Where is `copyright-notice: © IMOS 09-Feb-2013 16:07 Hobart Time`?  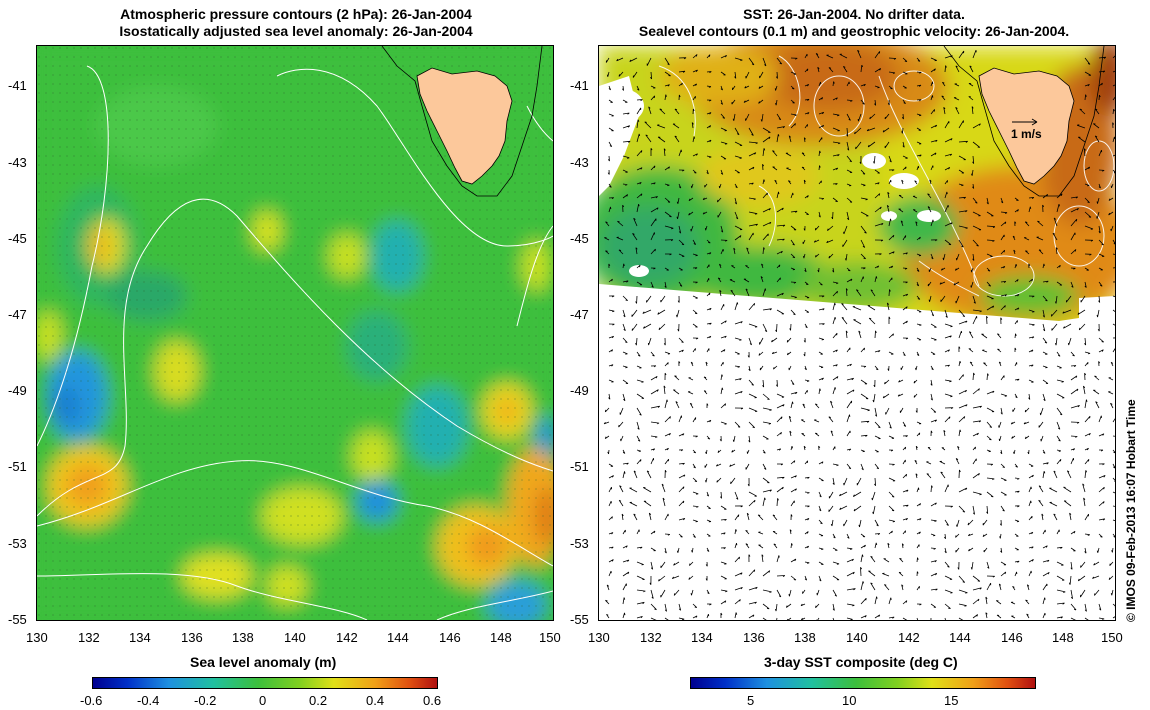
copyright-notice: © IMOS 09-Feb-2013 16:07 Hobart Time is located at coordinates (1131, 510).